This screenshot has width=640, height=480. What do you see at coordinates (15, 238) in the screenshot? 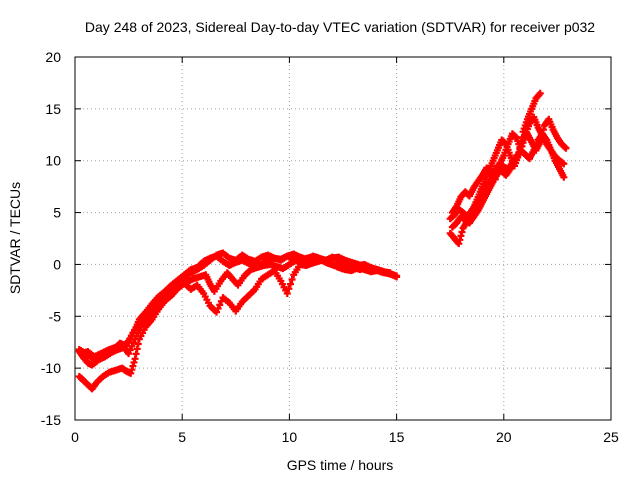
I see `y-axis-label: SDTVAR / TECUs` at bounding box center [15, 238].